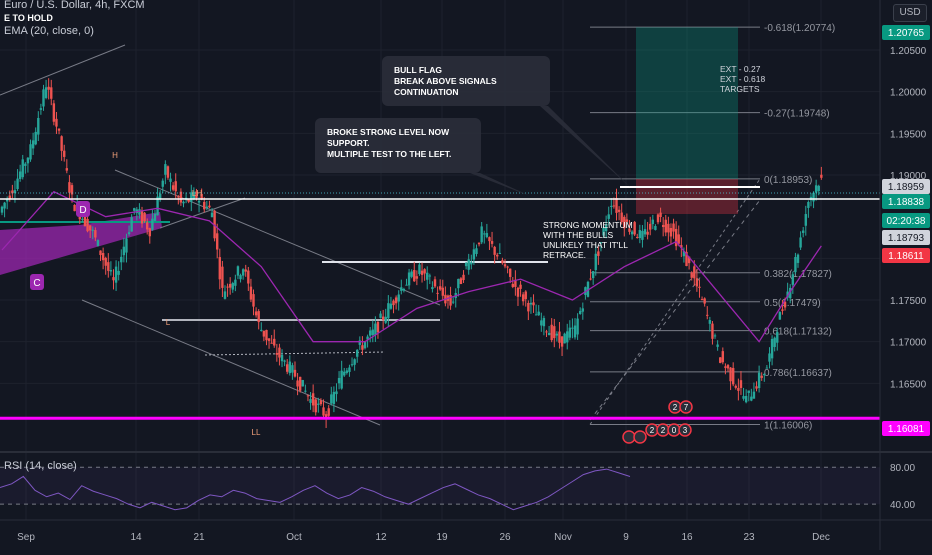 The height and width of the screenshot is (555, 932). I want to click on swing-label: LL, so click(256, 432).